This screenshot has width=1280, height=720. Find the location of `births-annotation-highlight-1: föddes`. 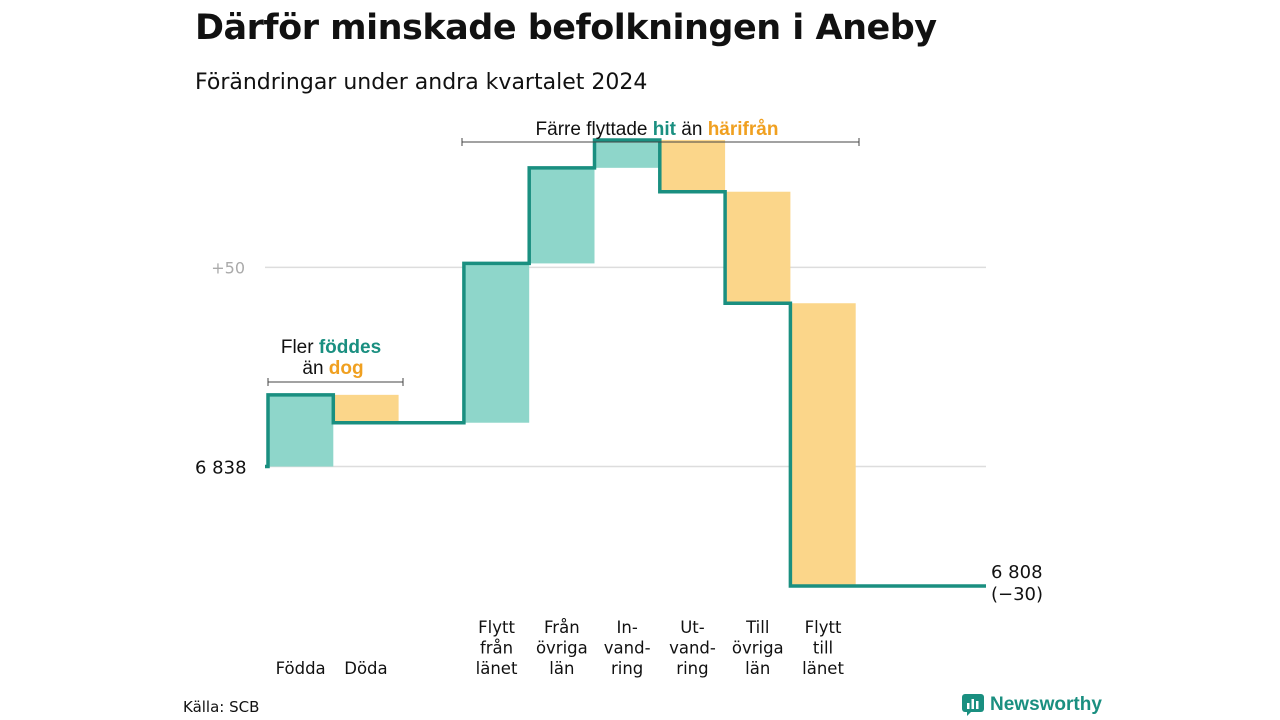

births-annotation-highlight-1: föddes is located at coordinates (350, 347).